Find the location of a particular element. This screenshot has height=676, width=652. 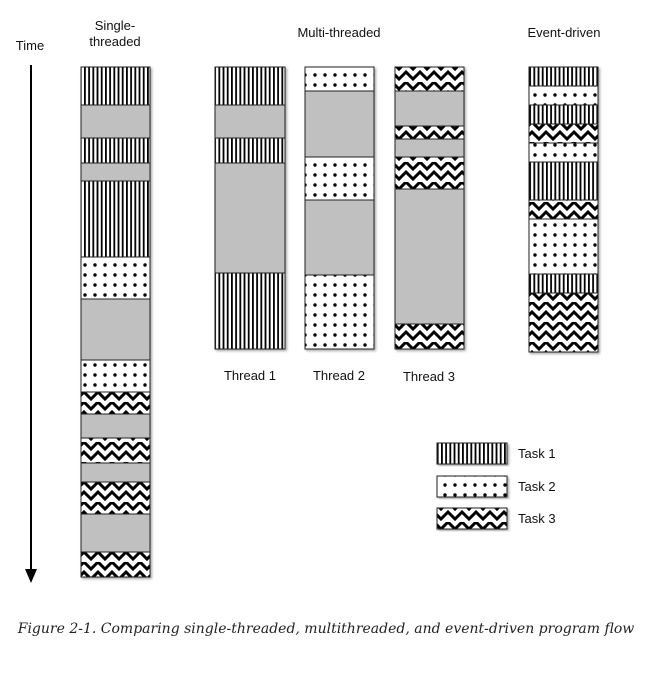

legend-swatch-zigzag is located at coordinates (472, 518).